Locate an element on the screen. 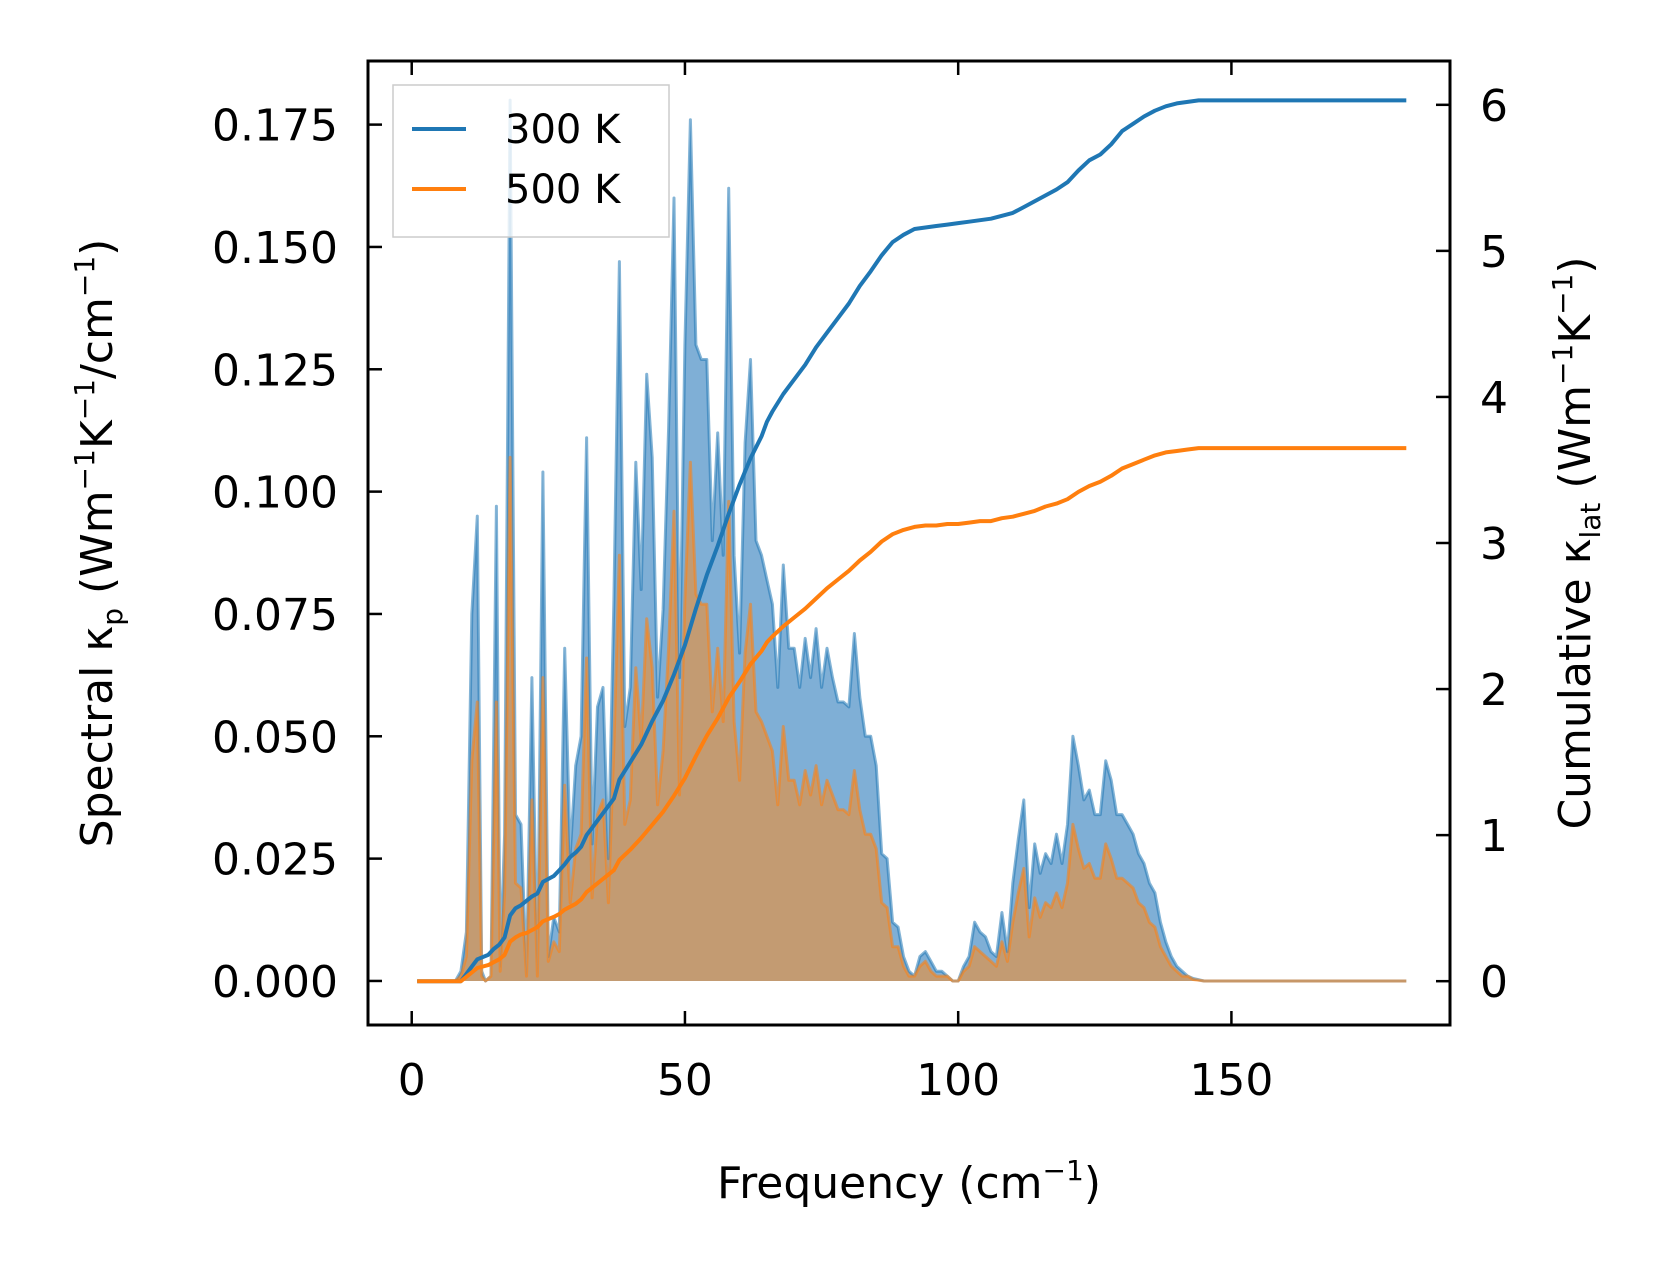  legend-label-500k: 500 K is located at coordinates (563, 190).